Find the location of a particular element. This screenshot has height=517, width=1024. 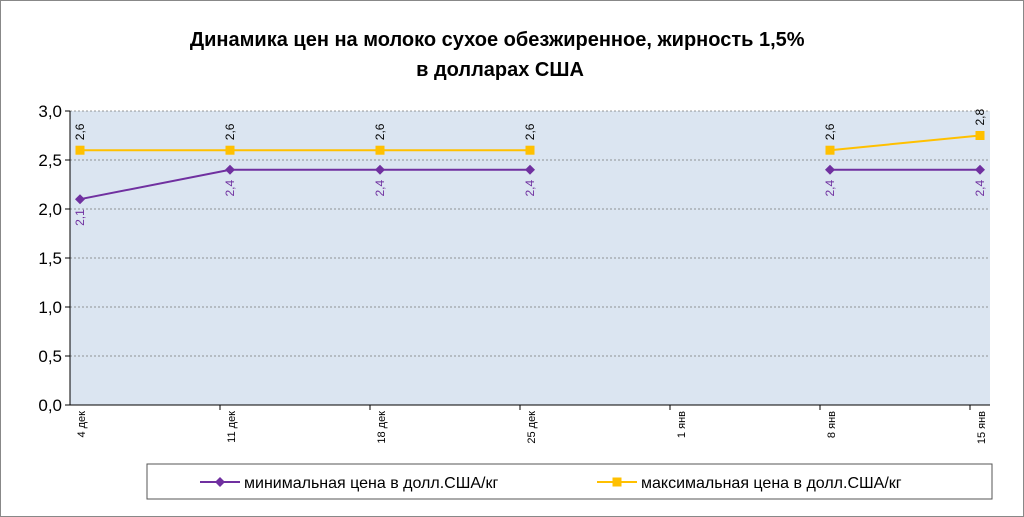

data-label: 2,8 is located at coordinates (980, 116).